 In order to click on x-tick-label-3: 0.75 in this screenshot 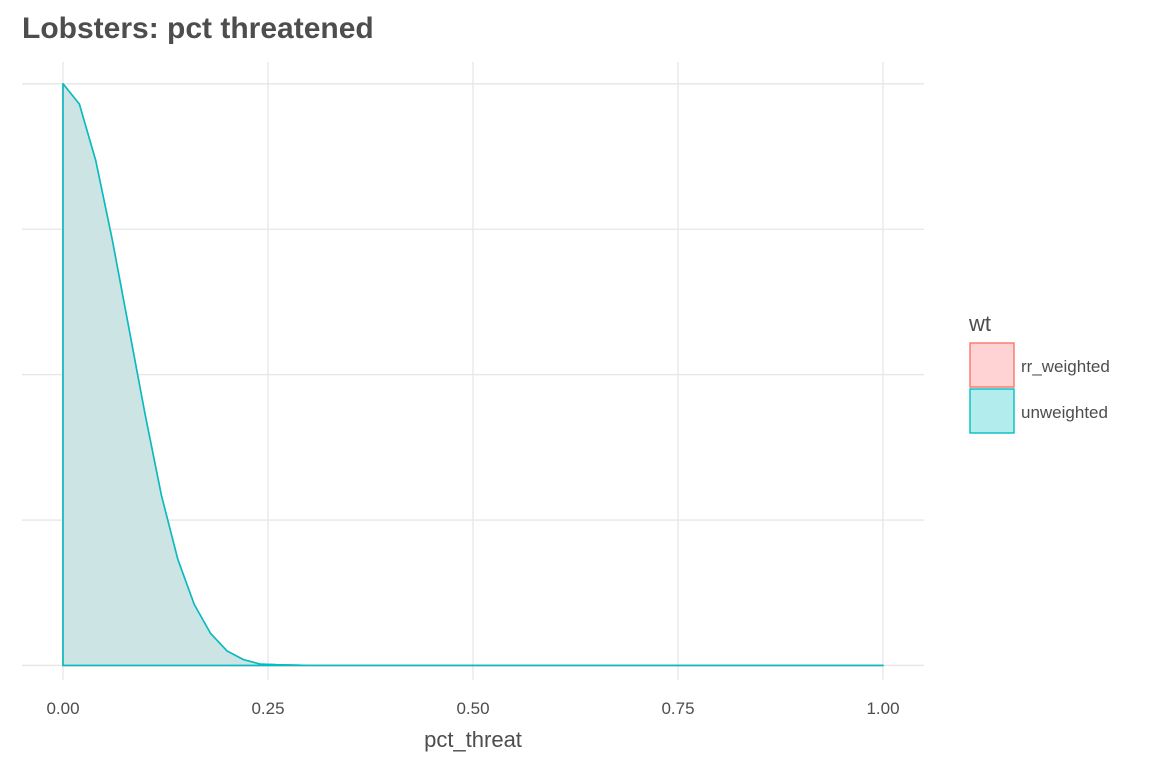, I will do `click(677, 708)`.